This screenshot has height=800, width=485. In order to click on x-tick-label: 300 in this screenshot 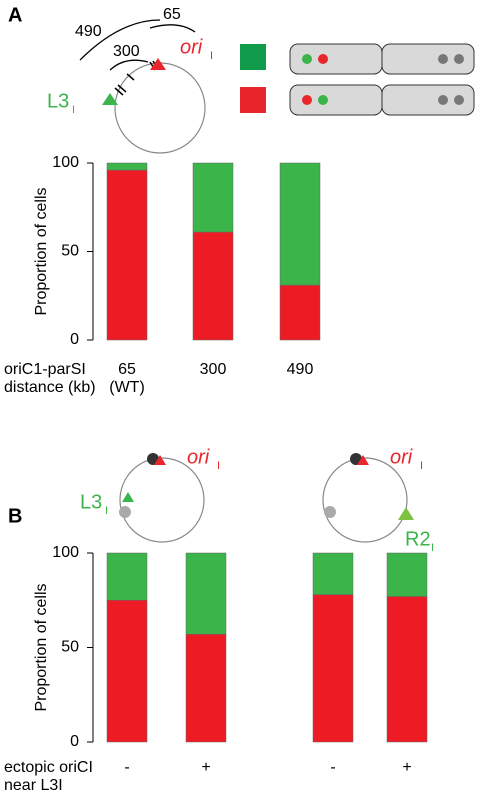, I will do `click(213, 369)`.